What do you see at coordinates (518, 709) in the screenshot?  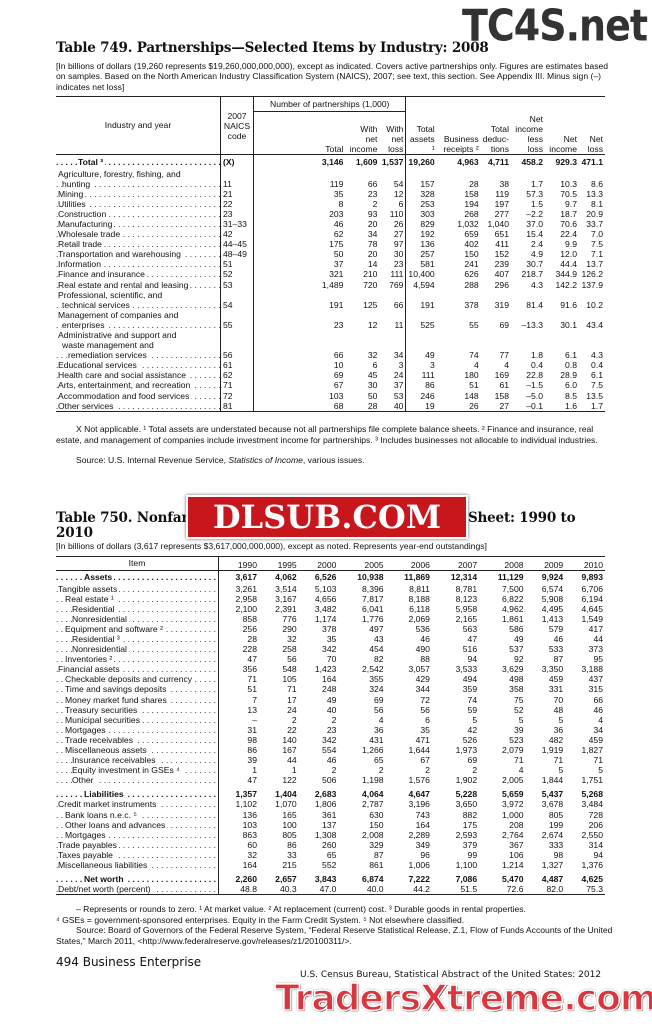 I see `cell-value: 52` at bounding box center [518, 709].